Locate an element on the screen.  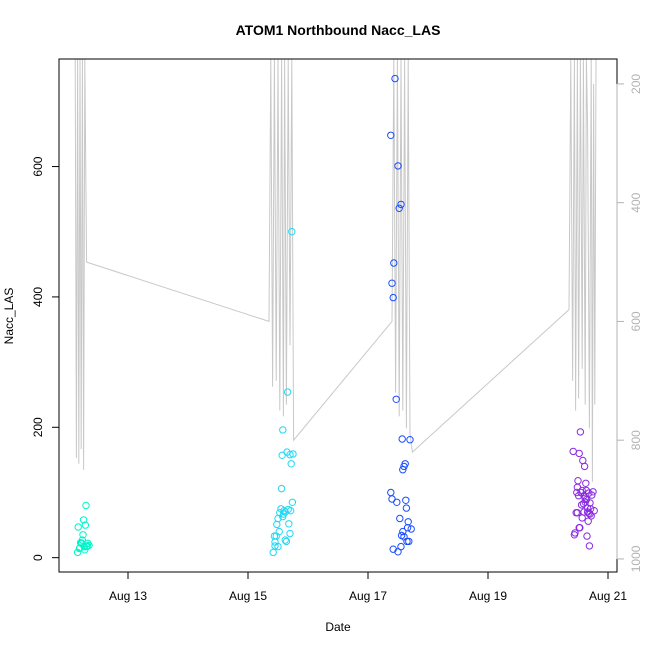
y-tick-label: 600 is located at coordinates (38, 166).